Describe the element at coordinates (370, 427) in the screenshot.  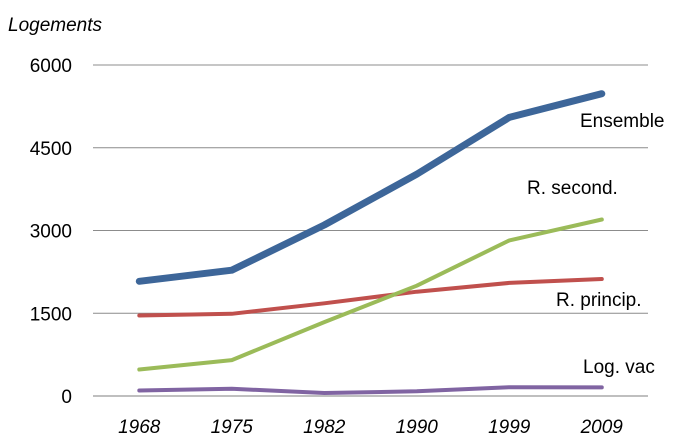
I see `x-tick-labels: 1968 1975 1982 1990 1999 2009` at that location.